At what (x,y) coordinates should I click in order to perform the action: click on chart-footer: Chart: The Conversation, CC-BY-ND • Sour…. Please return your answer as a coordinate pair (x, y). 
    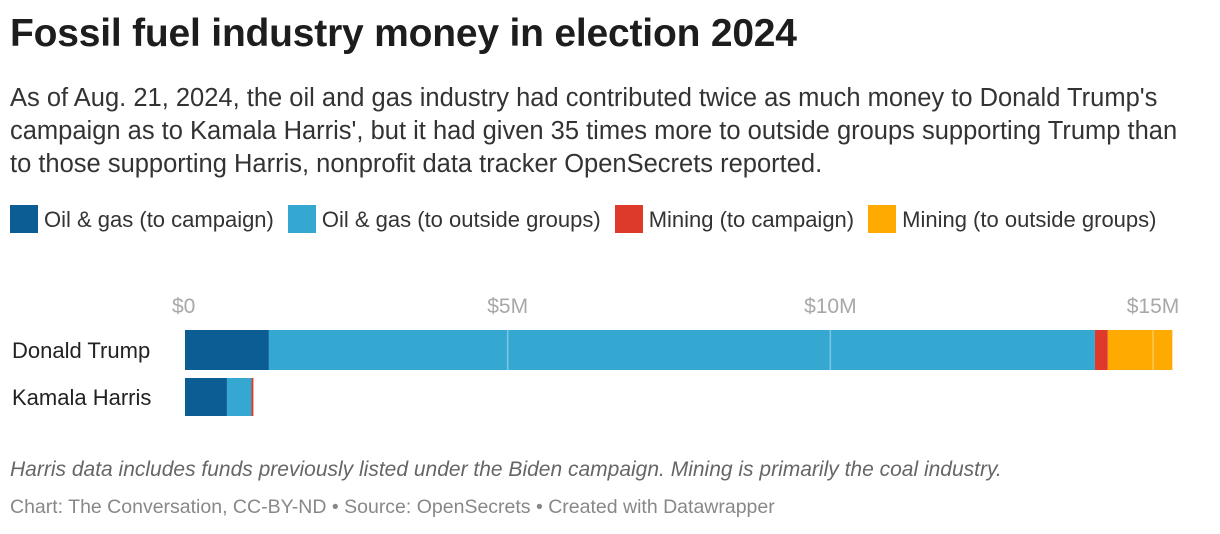
    Looking at the image, I should click on (392, 507).